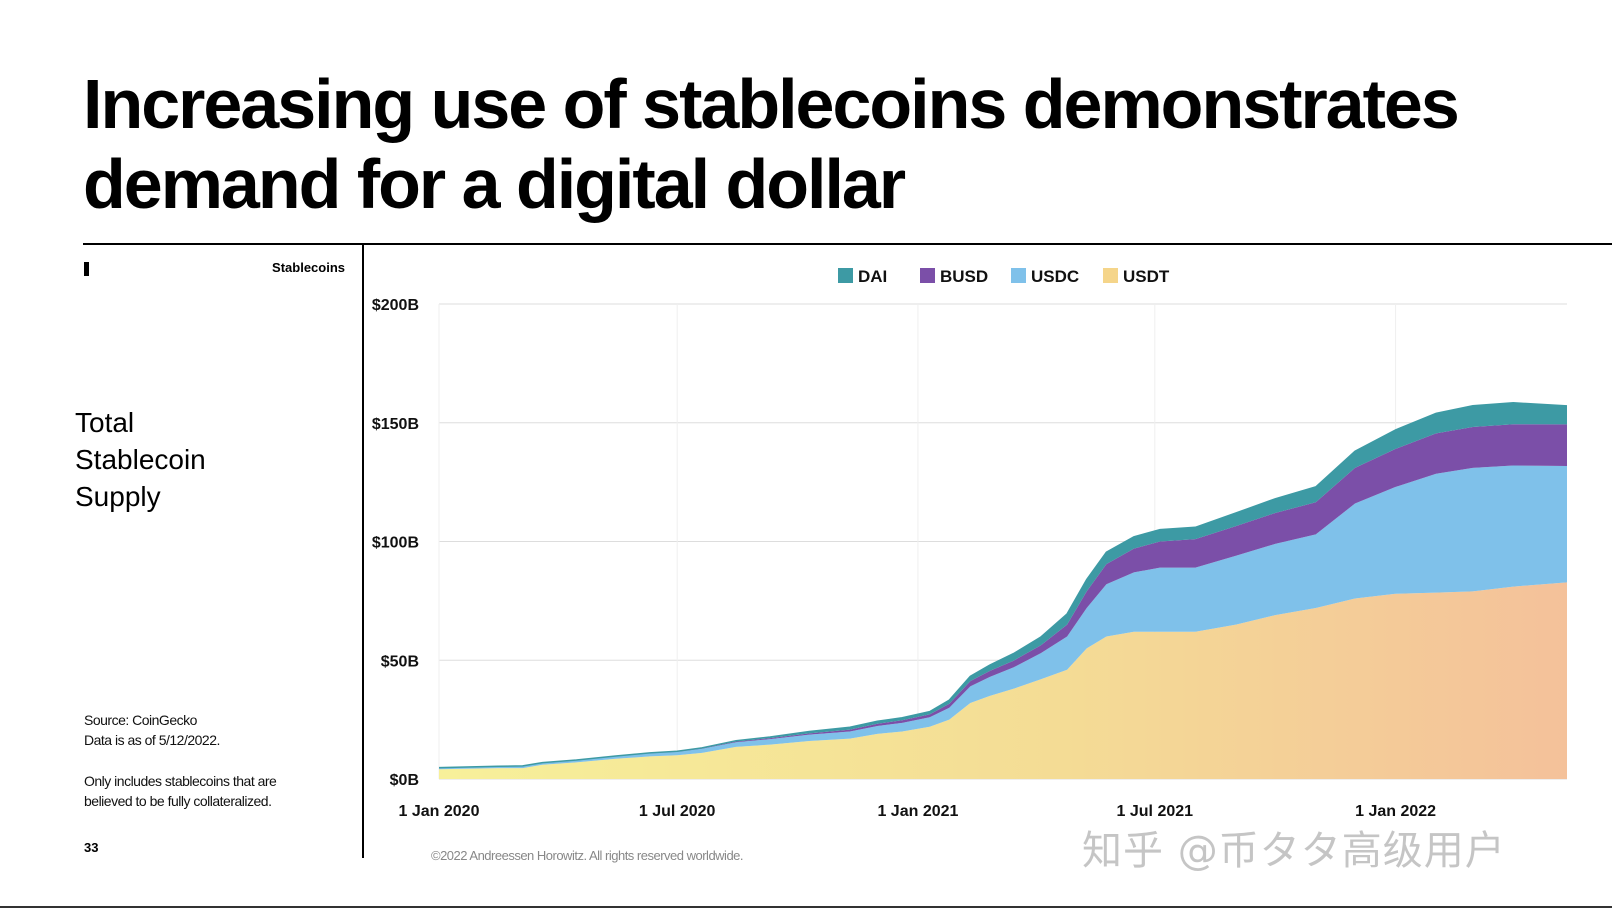  Describe the element at coordinates (91, 847) in the screenshot. I see `page-number: 33` at that location.